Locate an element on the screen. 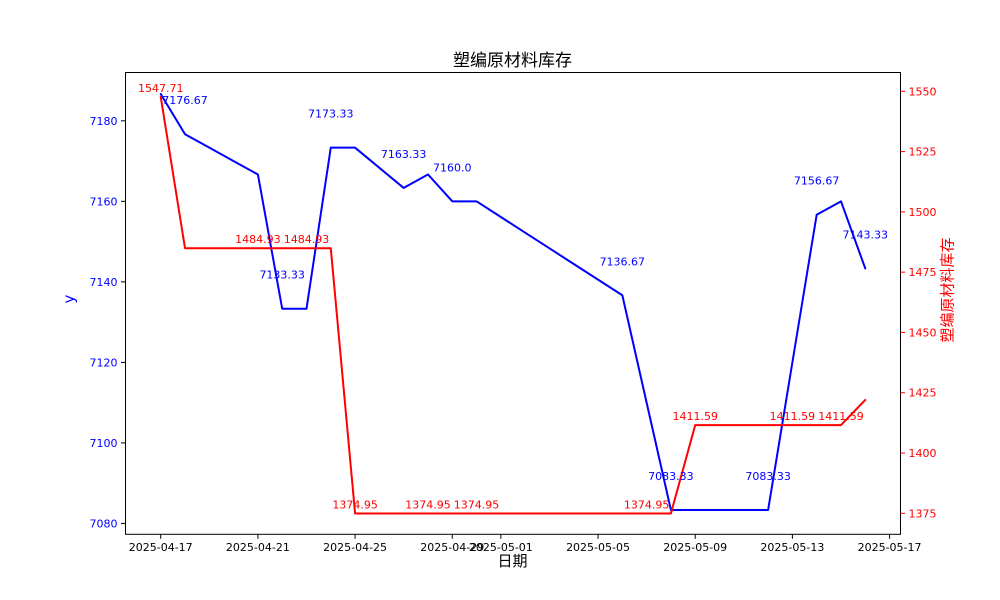 The image size is (1000, 600). x-axis-label: 日期 is located at coordinates (512, 561).